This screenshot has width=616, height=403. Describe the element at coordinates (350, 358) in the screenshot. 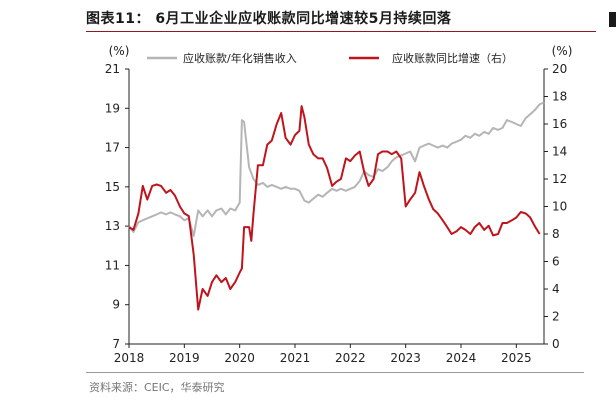

I see `x-tick-label: 2022` at that location.